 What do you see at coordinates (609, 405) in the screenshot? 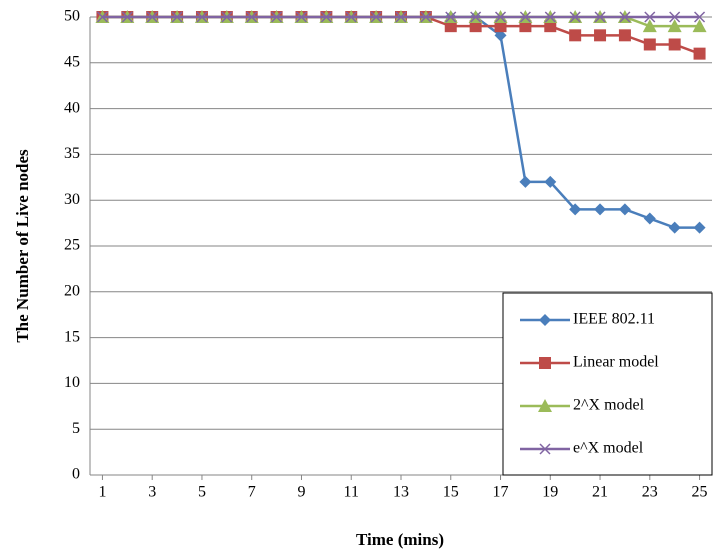
I see `legend-label: 2^X model` at bounding box center [609, 405].